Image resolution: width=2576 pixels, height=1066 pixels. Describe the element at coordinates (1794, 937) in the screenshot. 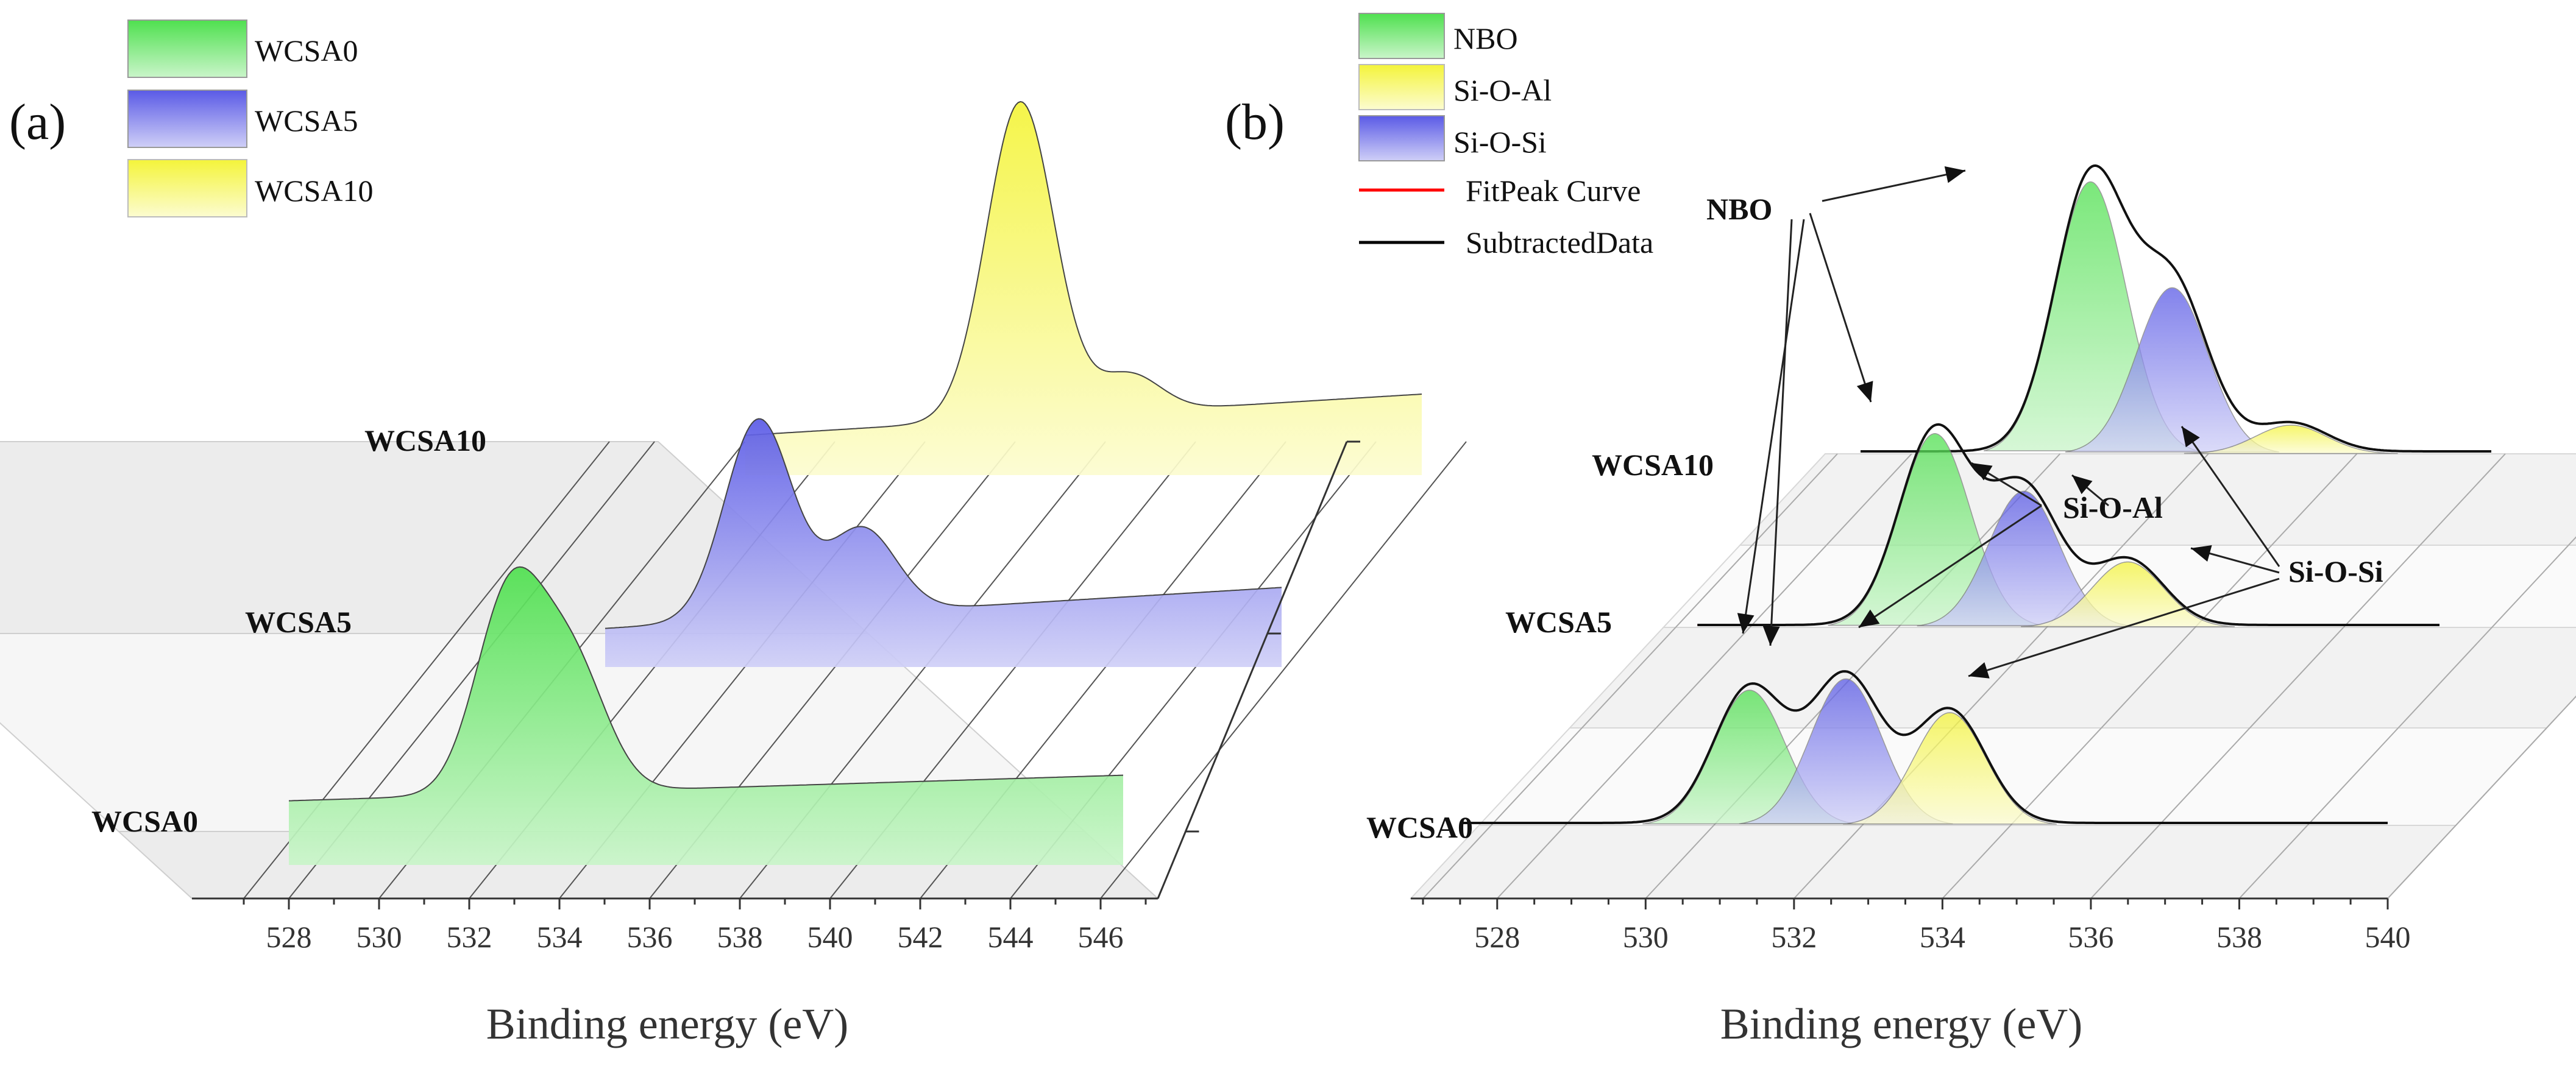

I see `panel-b-tick-label: 532` at that location.